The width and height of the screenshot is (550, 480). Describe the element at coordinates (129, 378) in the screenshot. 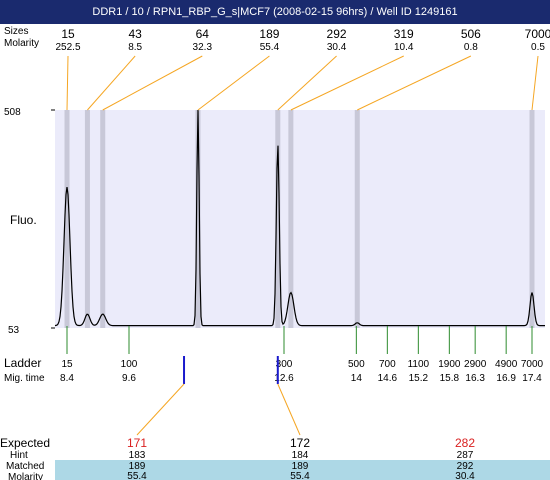

I see `ladder-mig-time-label: 9.6` at that location.